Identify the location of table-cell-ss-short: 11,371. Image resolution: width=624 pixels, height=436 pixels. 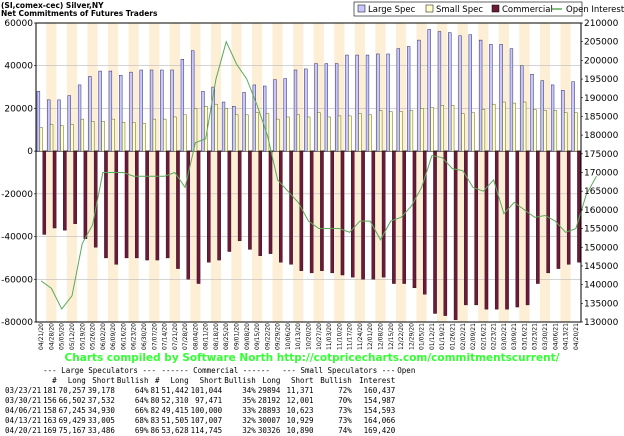
(300, 390).